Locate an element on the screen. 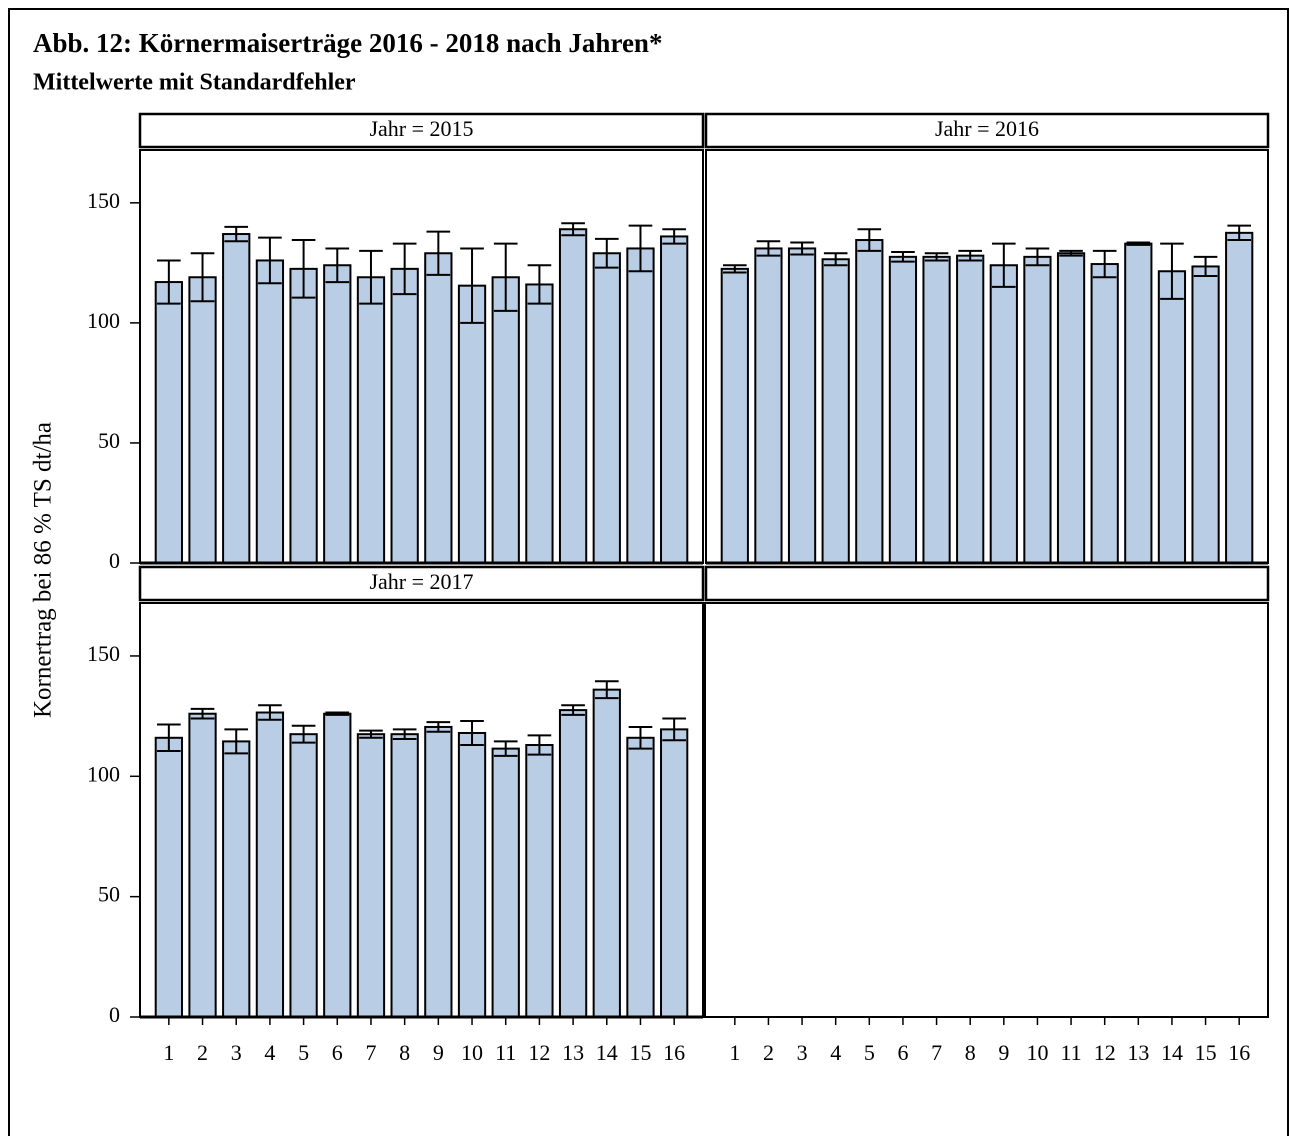 This screenshot has height=1136, width=1290. y-axis-label: Kornertrag bei 86 % TS dt/ha is located at coordinates (43, 570).